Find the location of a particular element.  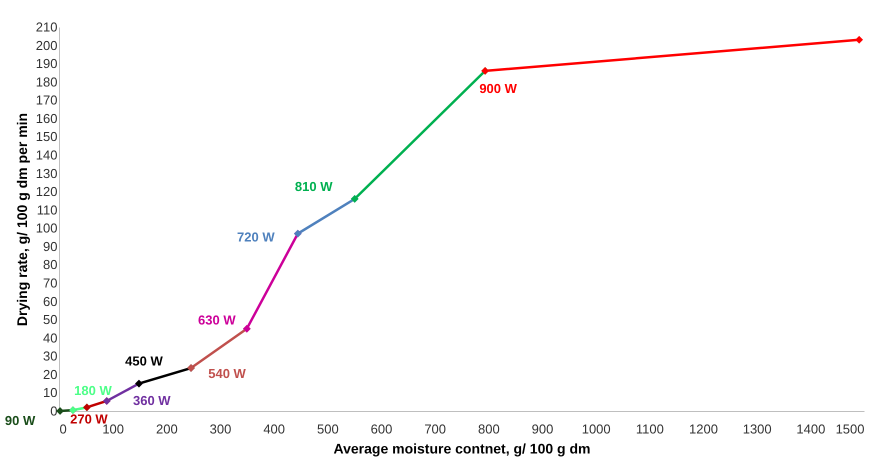

y-tick-label: 190 is located at coordinates (47, 64).